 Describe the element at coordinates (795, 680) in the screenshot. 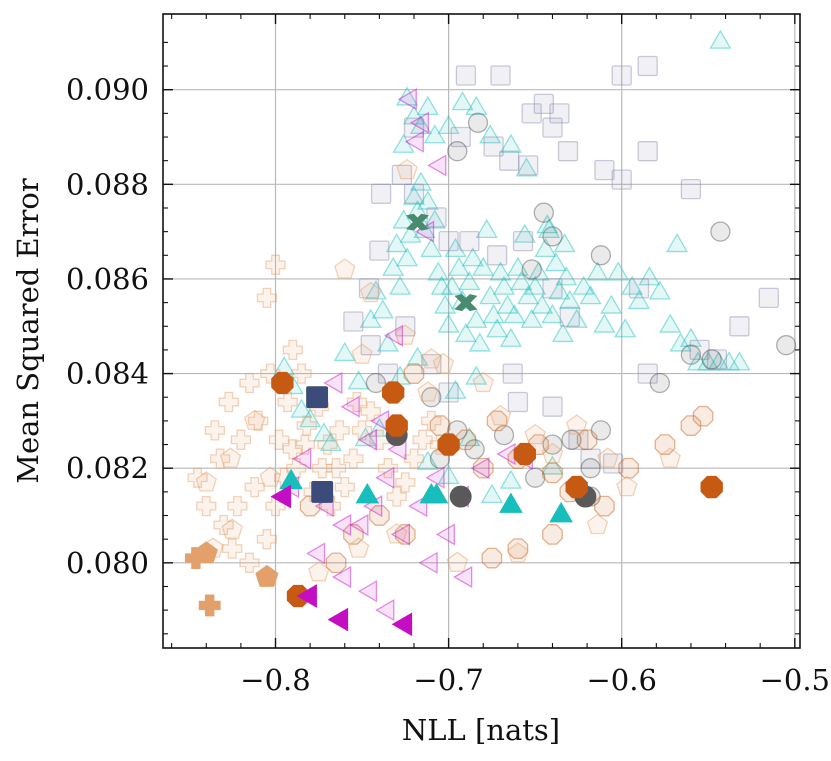

I see `x-tick-label: −0.5` at that location.